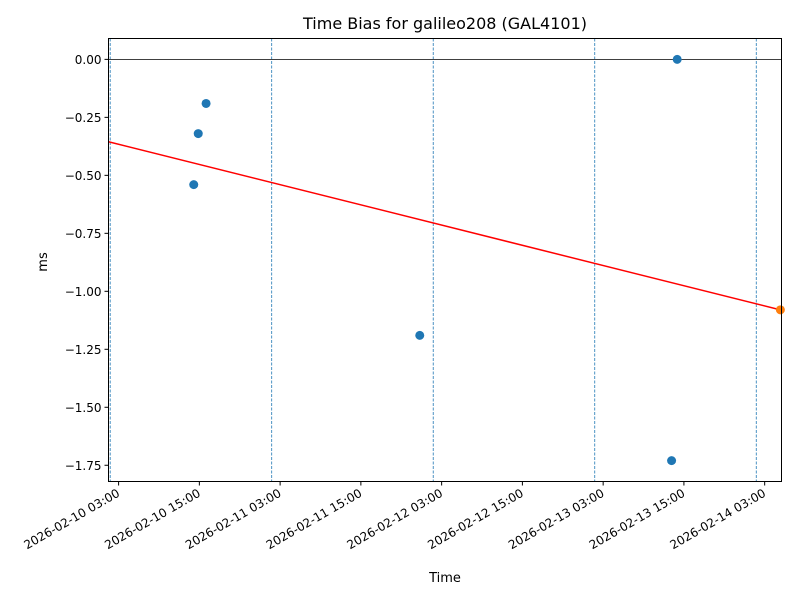  Describe the element at coordinates (780, 310) in the screenshot. I see `highlight-point` at that location.